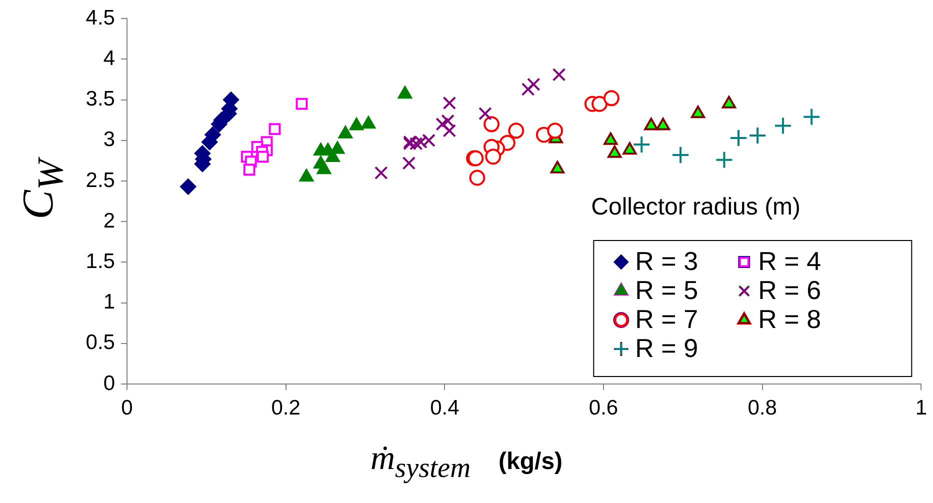 The height and width of the screenshot is (503, 933). Describe the element at coordinates (285, 408) in the screenshot. I see `x-tick-label: 0.2` at that location.